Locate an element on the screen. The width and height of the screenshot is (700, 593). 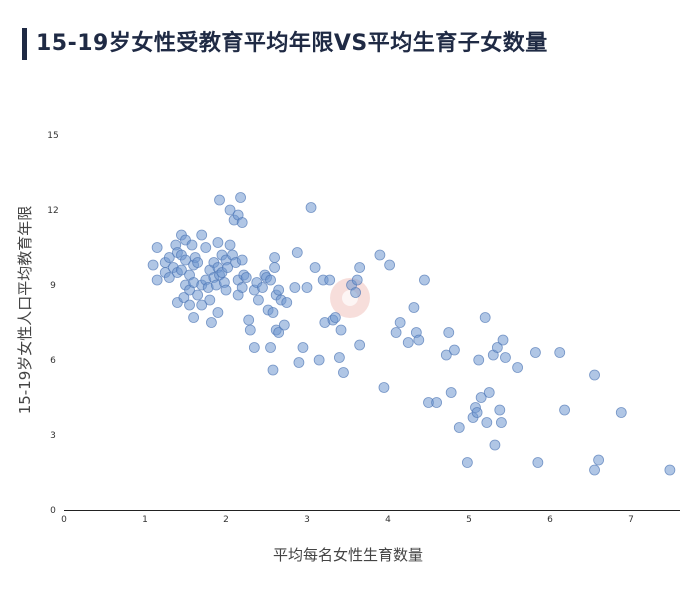
y-tick-label: 3 is located at coordinates (53, 436).